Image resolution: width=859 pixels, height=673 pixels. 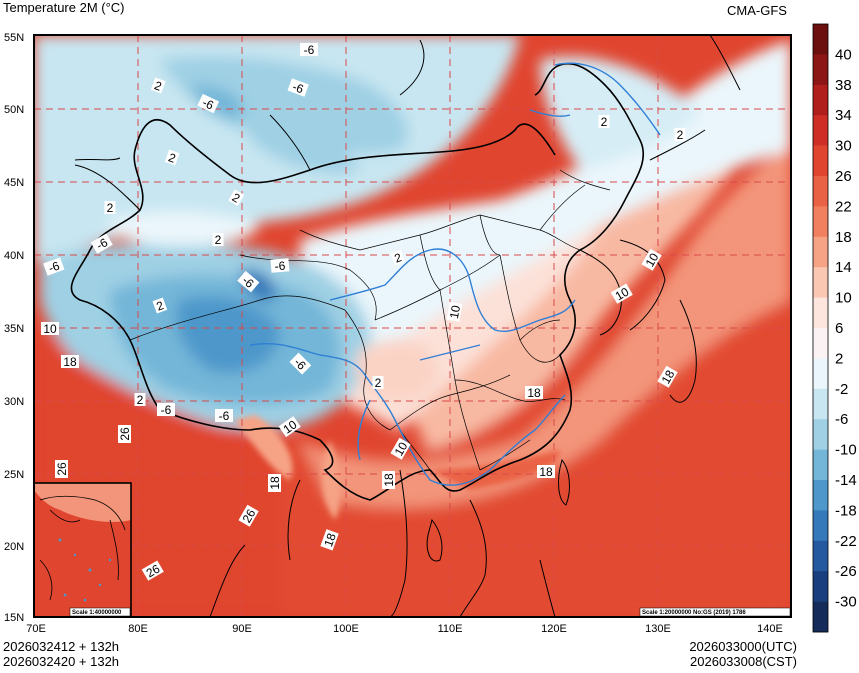 I want to click on lat-label: 20N, so click(x=14, y=547).